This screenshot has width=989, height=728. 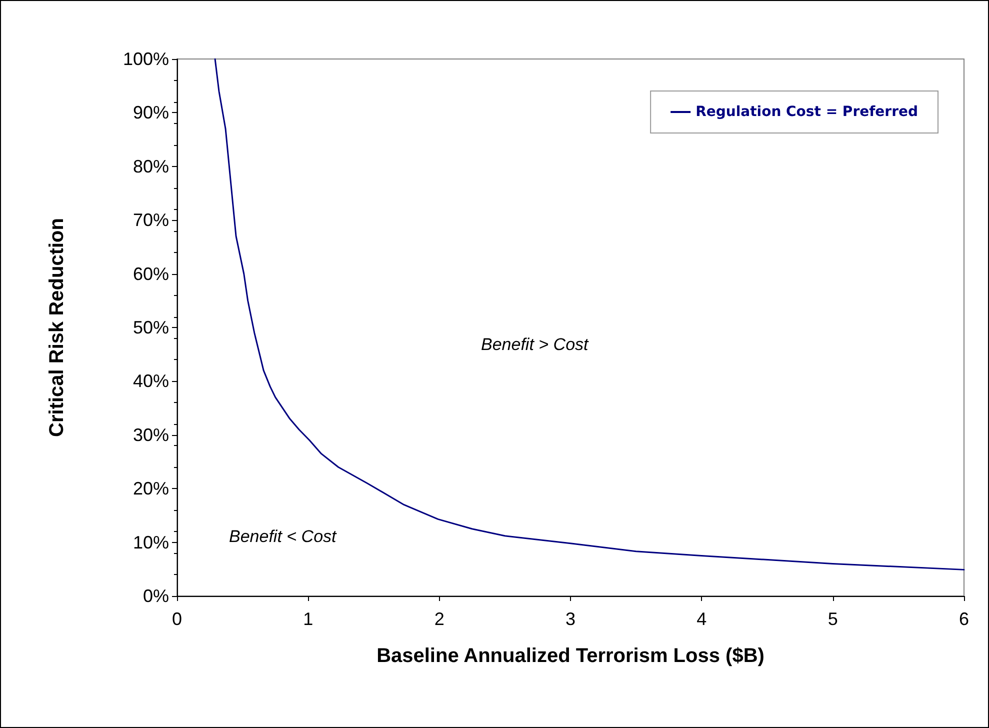 What do you see at coordinates (150, 220) in the screenshot?
I see `y-tick-label: 70%` at bounding box center [150, 220].